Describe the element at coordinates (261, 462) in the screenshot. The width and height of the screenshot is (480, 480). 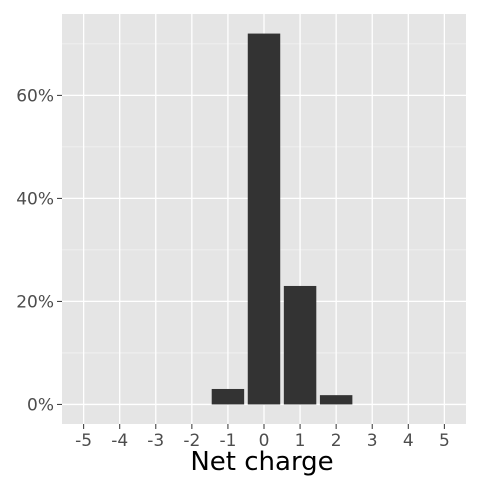
I see `x-axis-title: Net charge` at that location.